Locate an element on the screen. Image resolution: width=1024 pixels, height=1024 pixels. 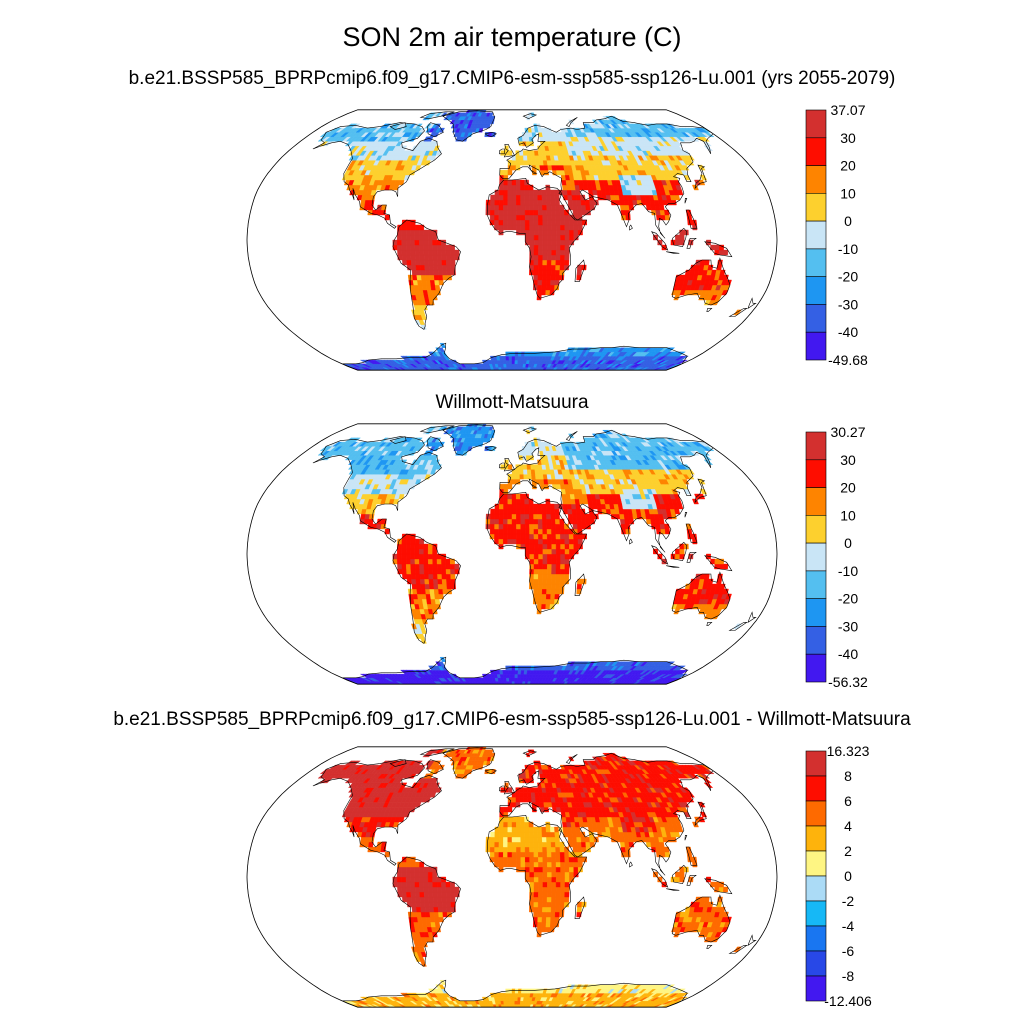
colorbar-label: 6 is located at coordinates (848, 801).